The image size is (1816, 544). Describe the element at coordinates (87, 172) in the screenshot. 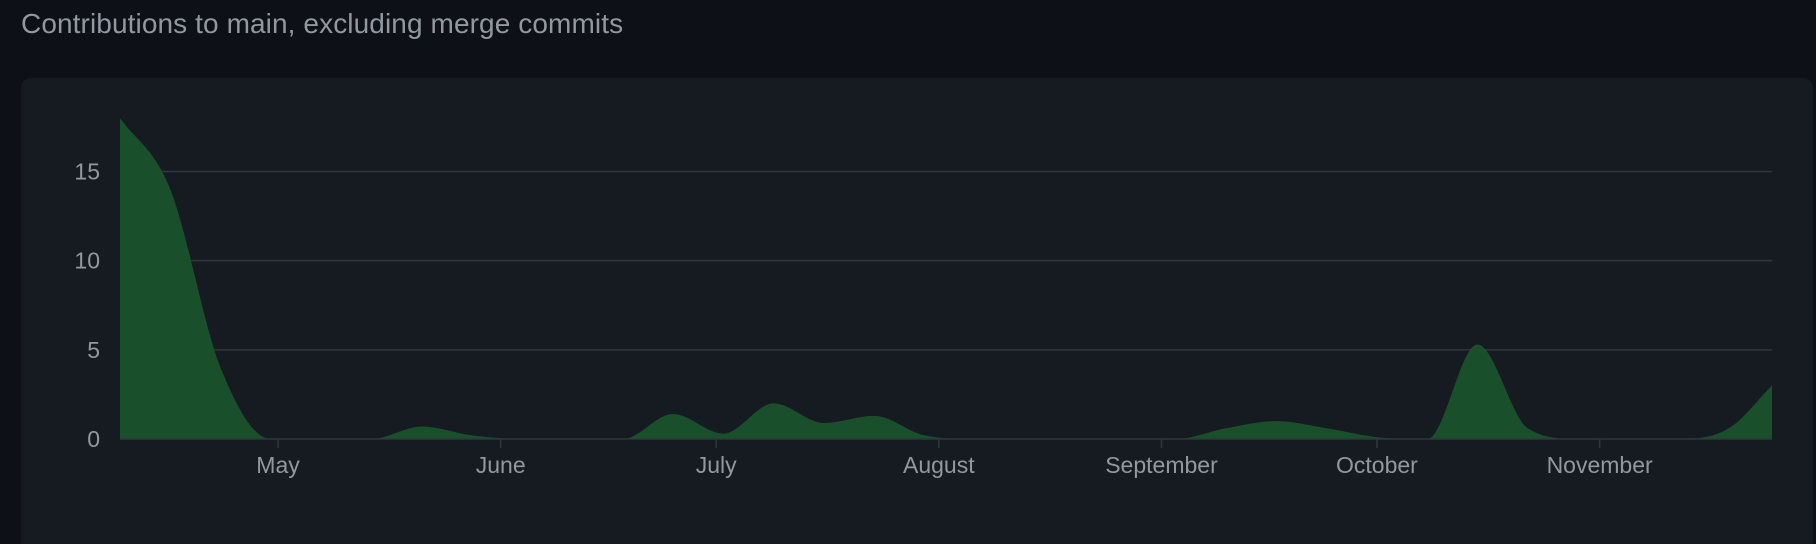

I see `y-tick-label: 15` at that location.